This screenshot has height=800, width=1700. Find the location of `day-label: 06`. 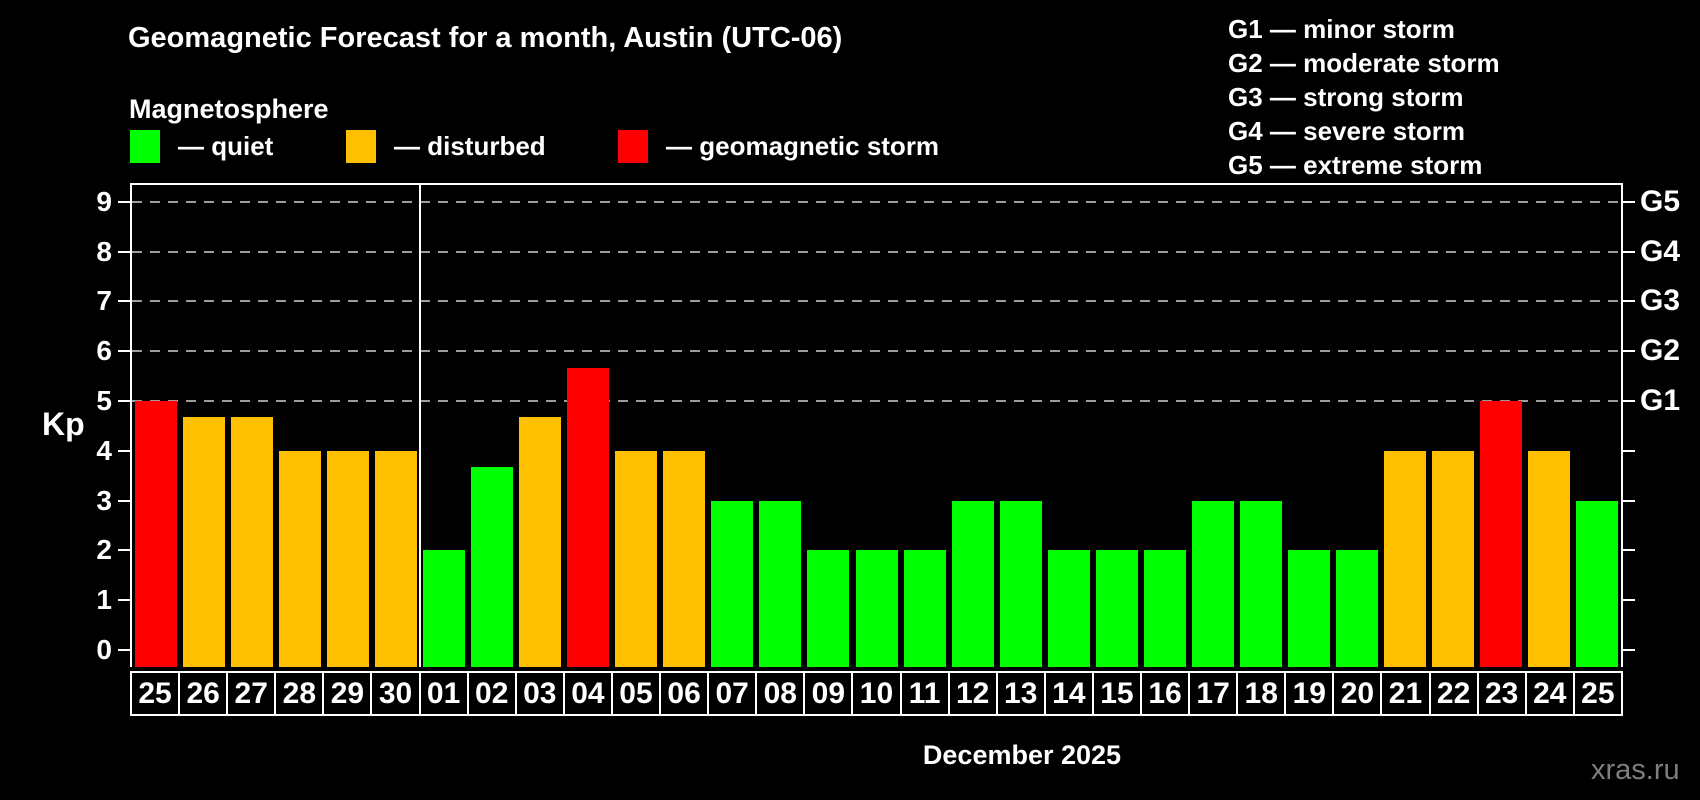

day-label: 06 is located at coordinates (684, 693).